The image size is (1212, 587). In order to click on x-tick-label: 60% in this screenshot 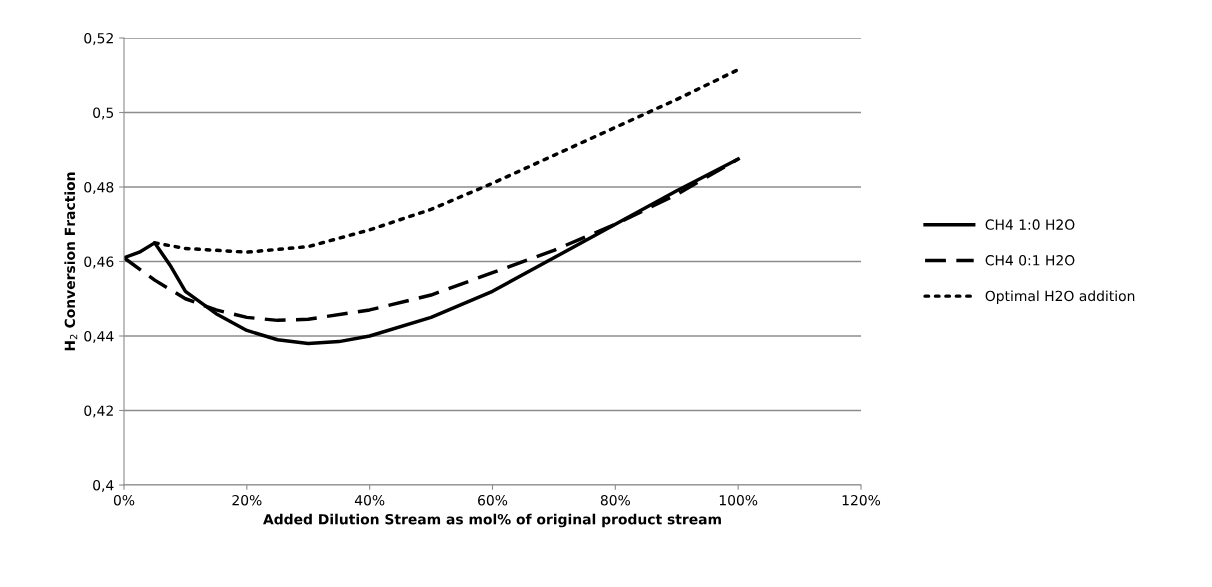, I will do `click(493, 500)`.